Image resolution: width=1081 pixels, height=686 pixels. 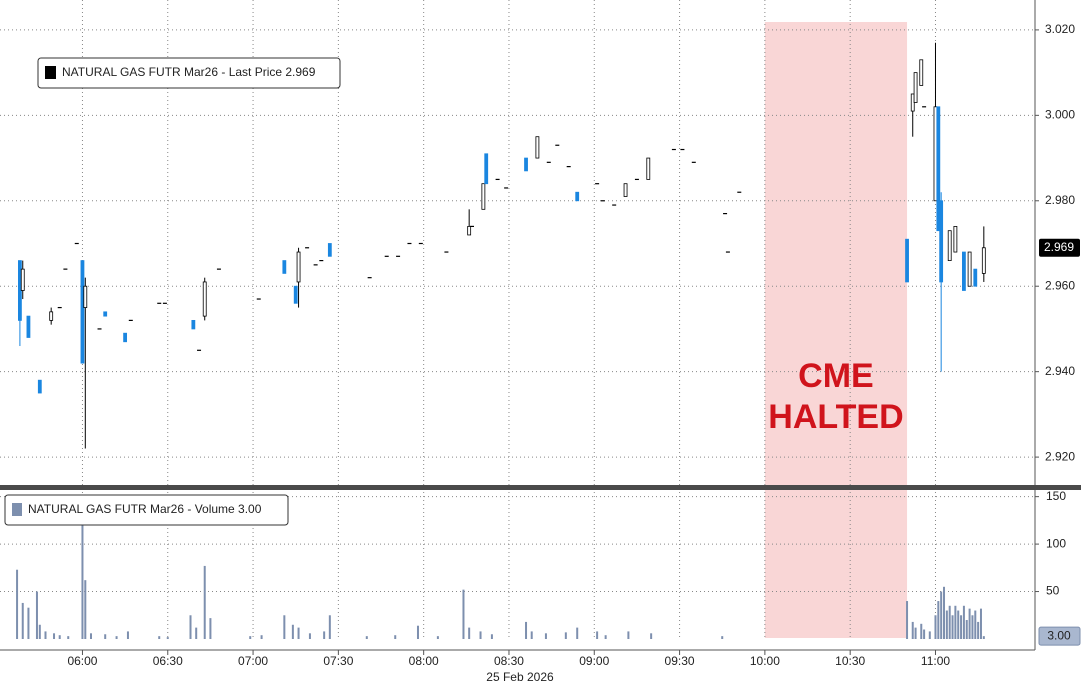 I want to click on y-tick-label: 2.980, so click(x=1060, y=200).